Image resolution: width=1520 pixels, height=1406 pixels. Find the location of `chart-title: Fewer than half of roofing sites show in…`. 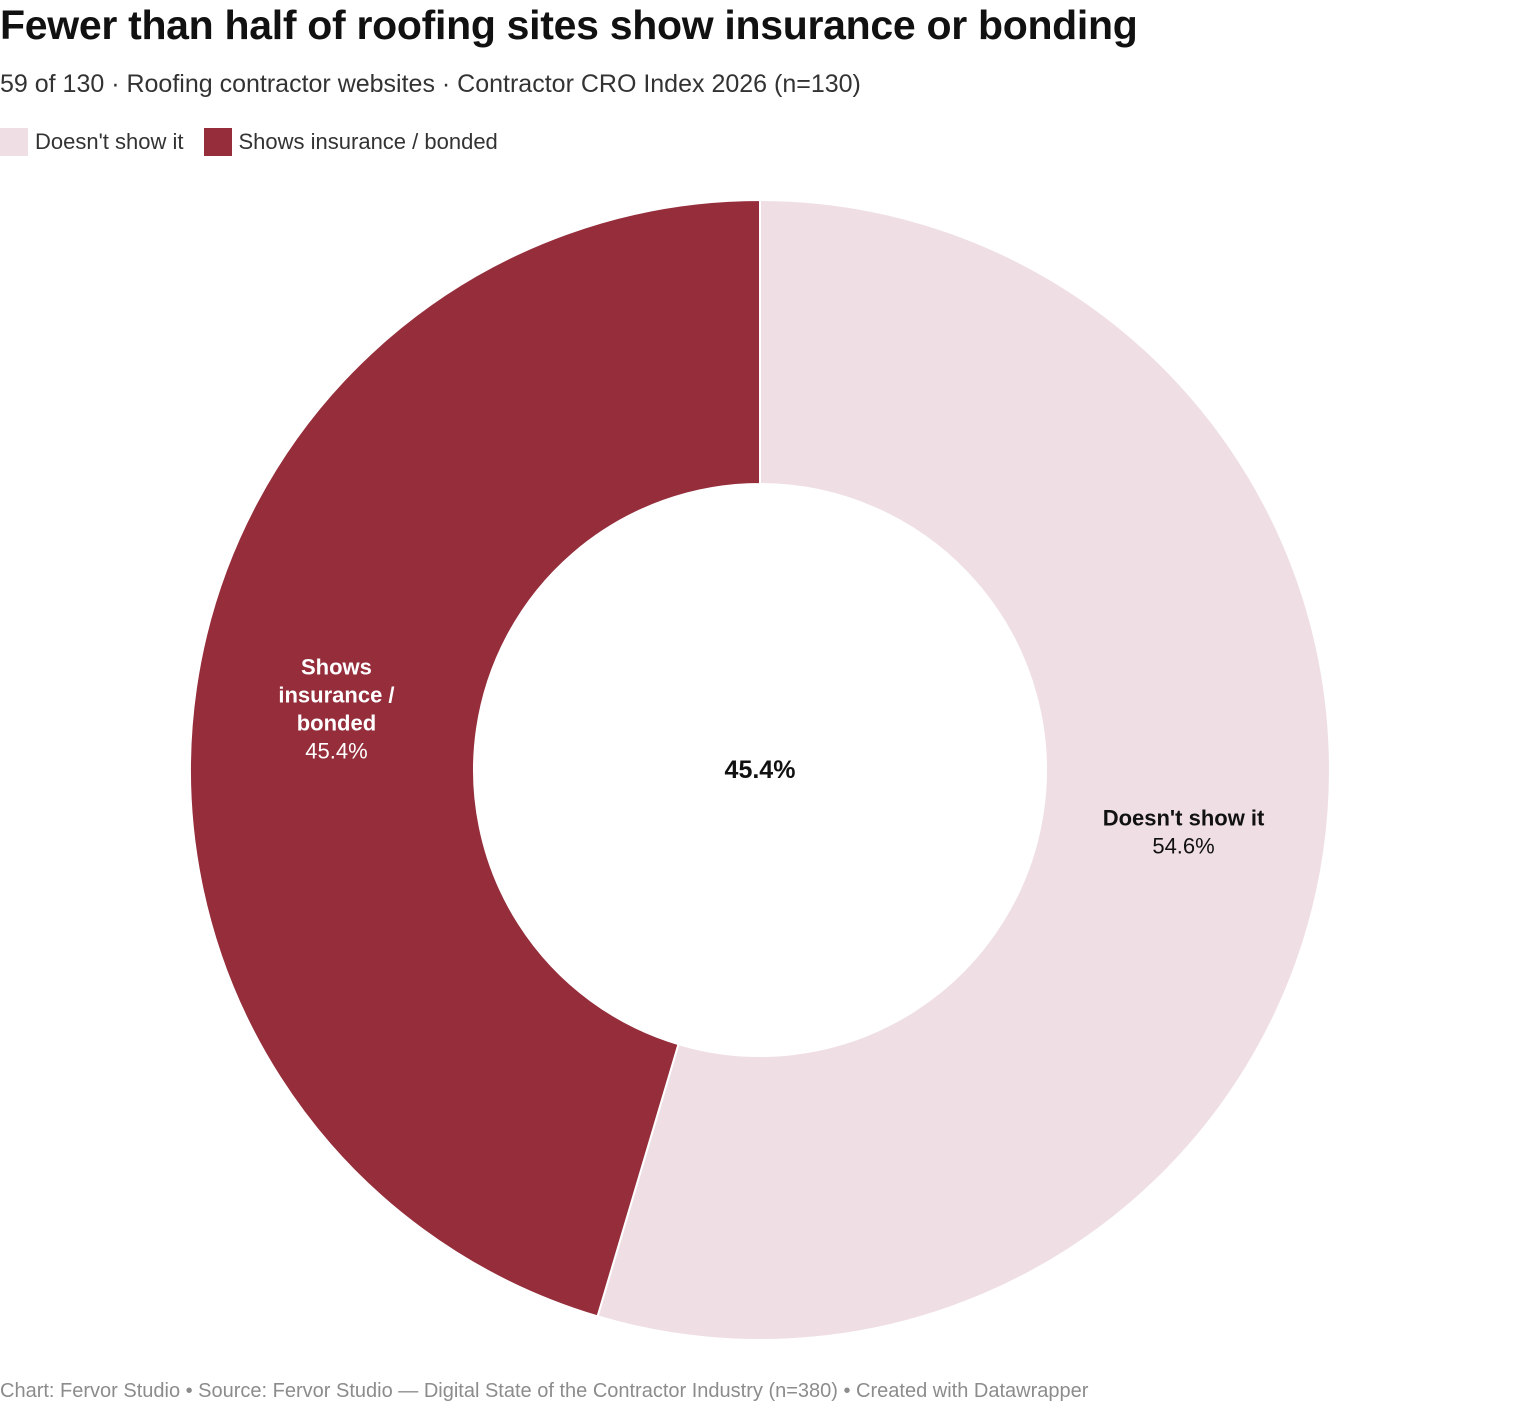

chart-title: Fewer than half of roofing sites show in… is located at coordinates (569, 25).